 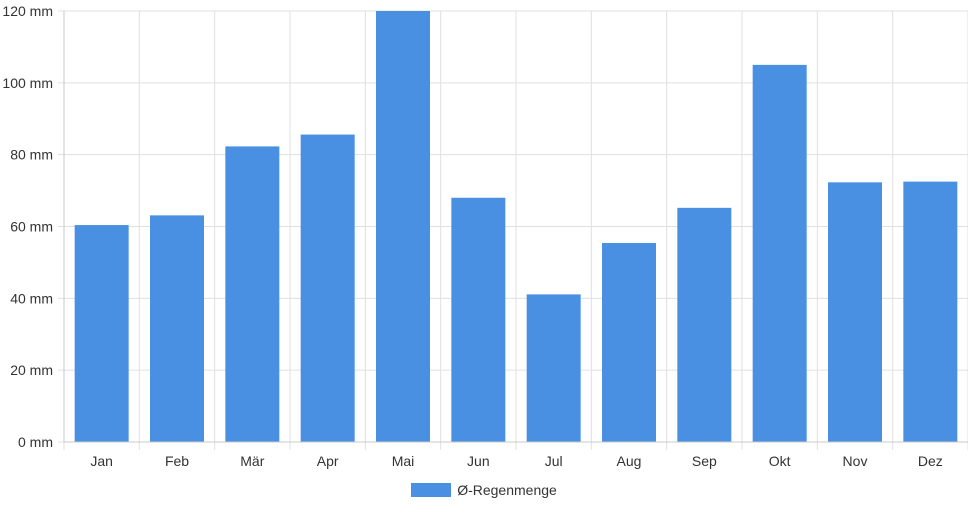 What do you see at coordinates (27, 11) in the screenshot?
I see `y-tick-label: 120 mm` at bounding box center [27, 11].